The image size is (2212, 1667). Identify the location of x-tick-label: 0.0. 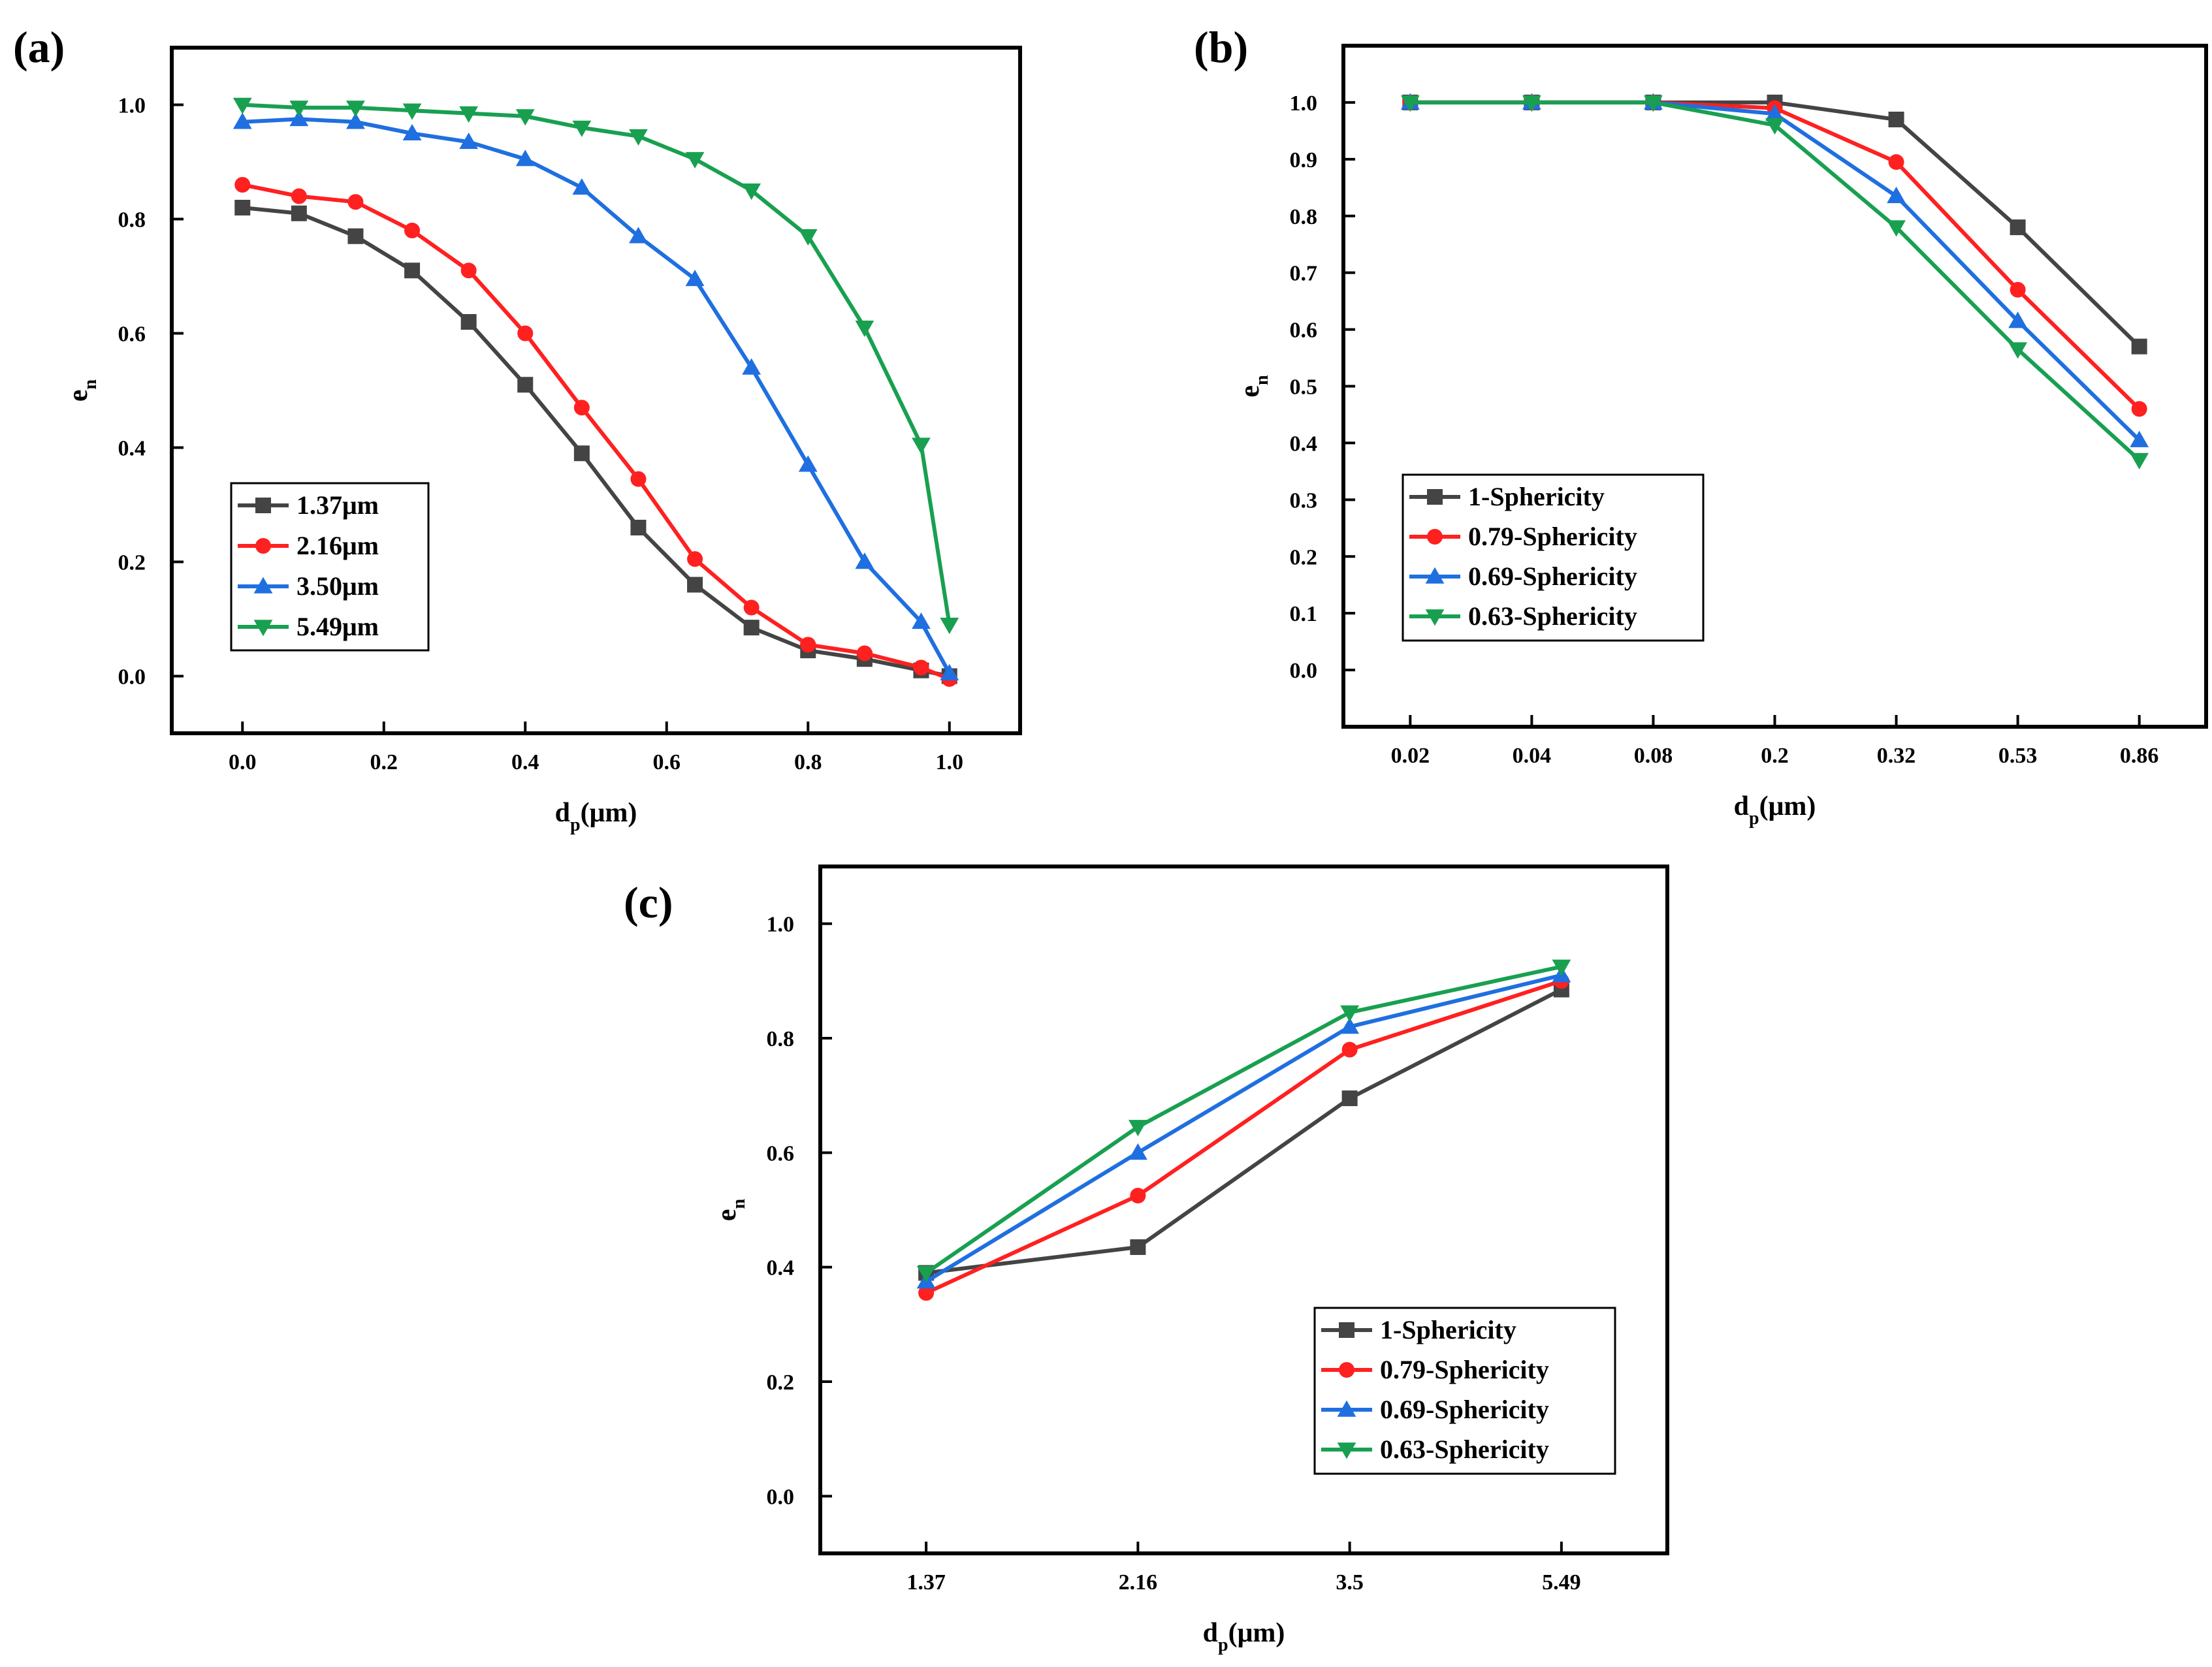
(243, 762).